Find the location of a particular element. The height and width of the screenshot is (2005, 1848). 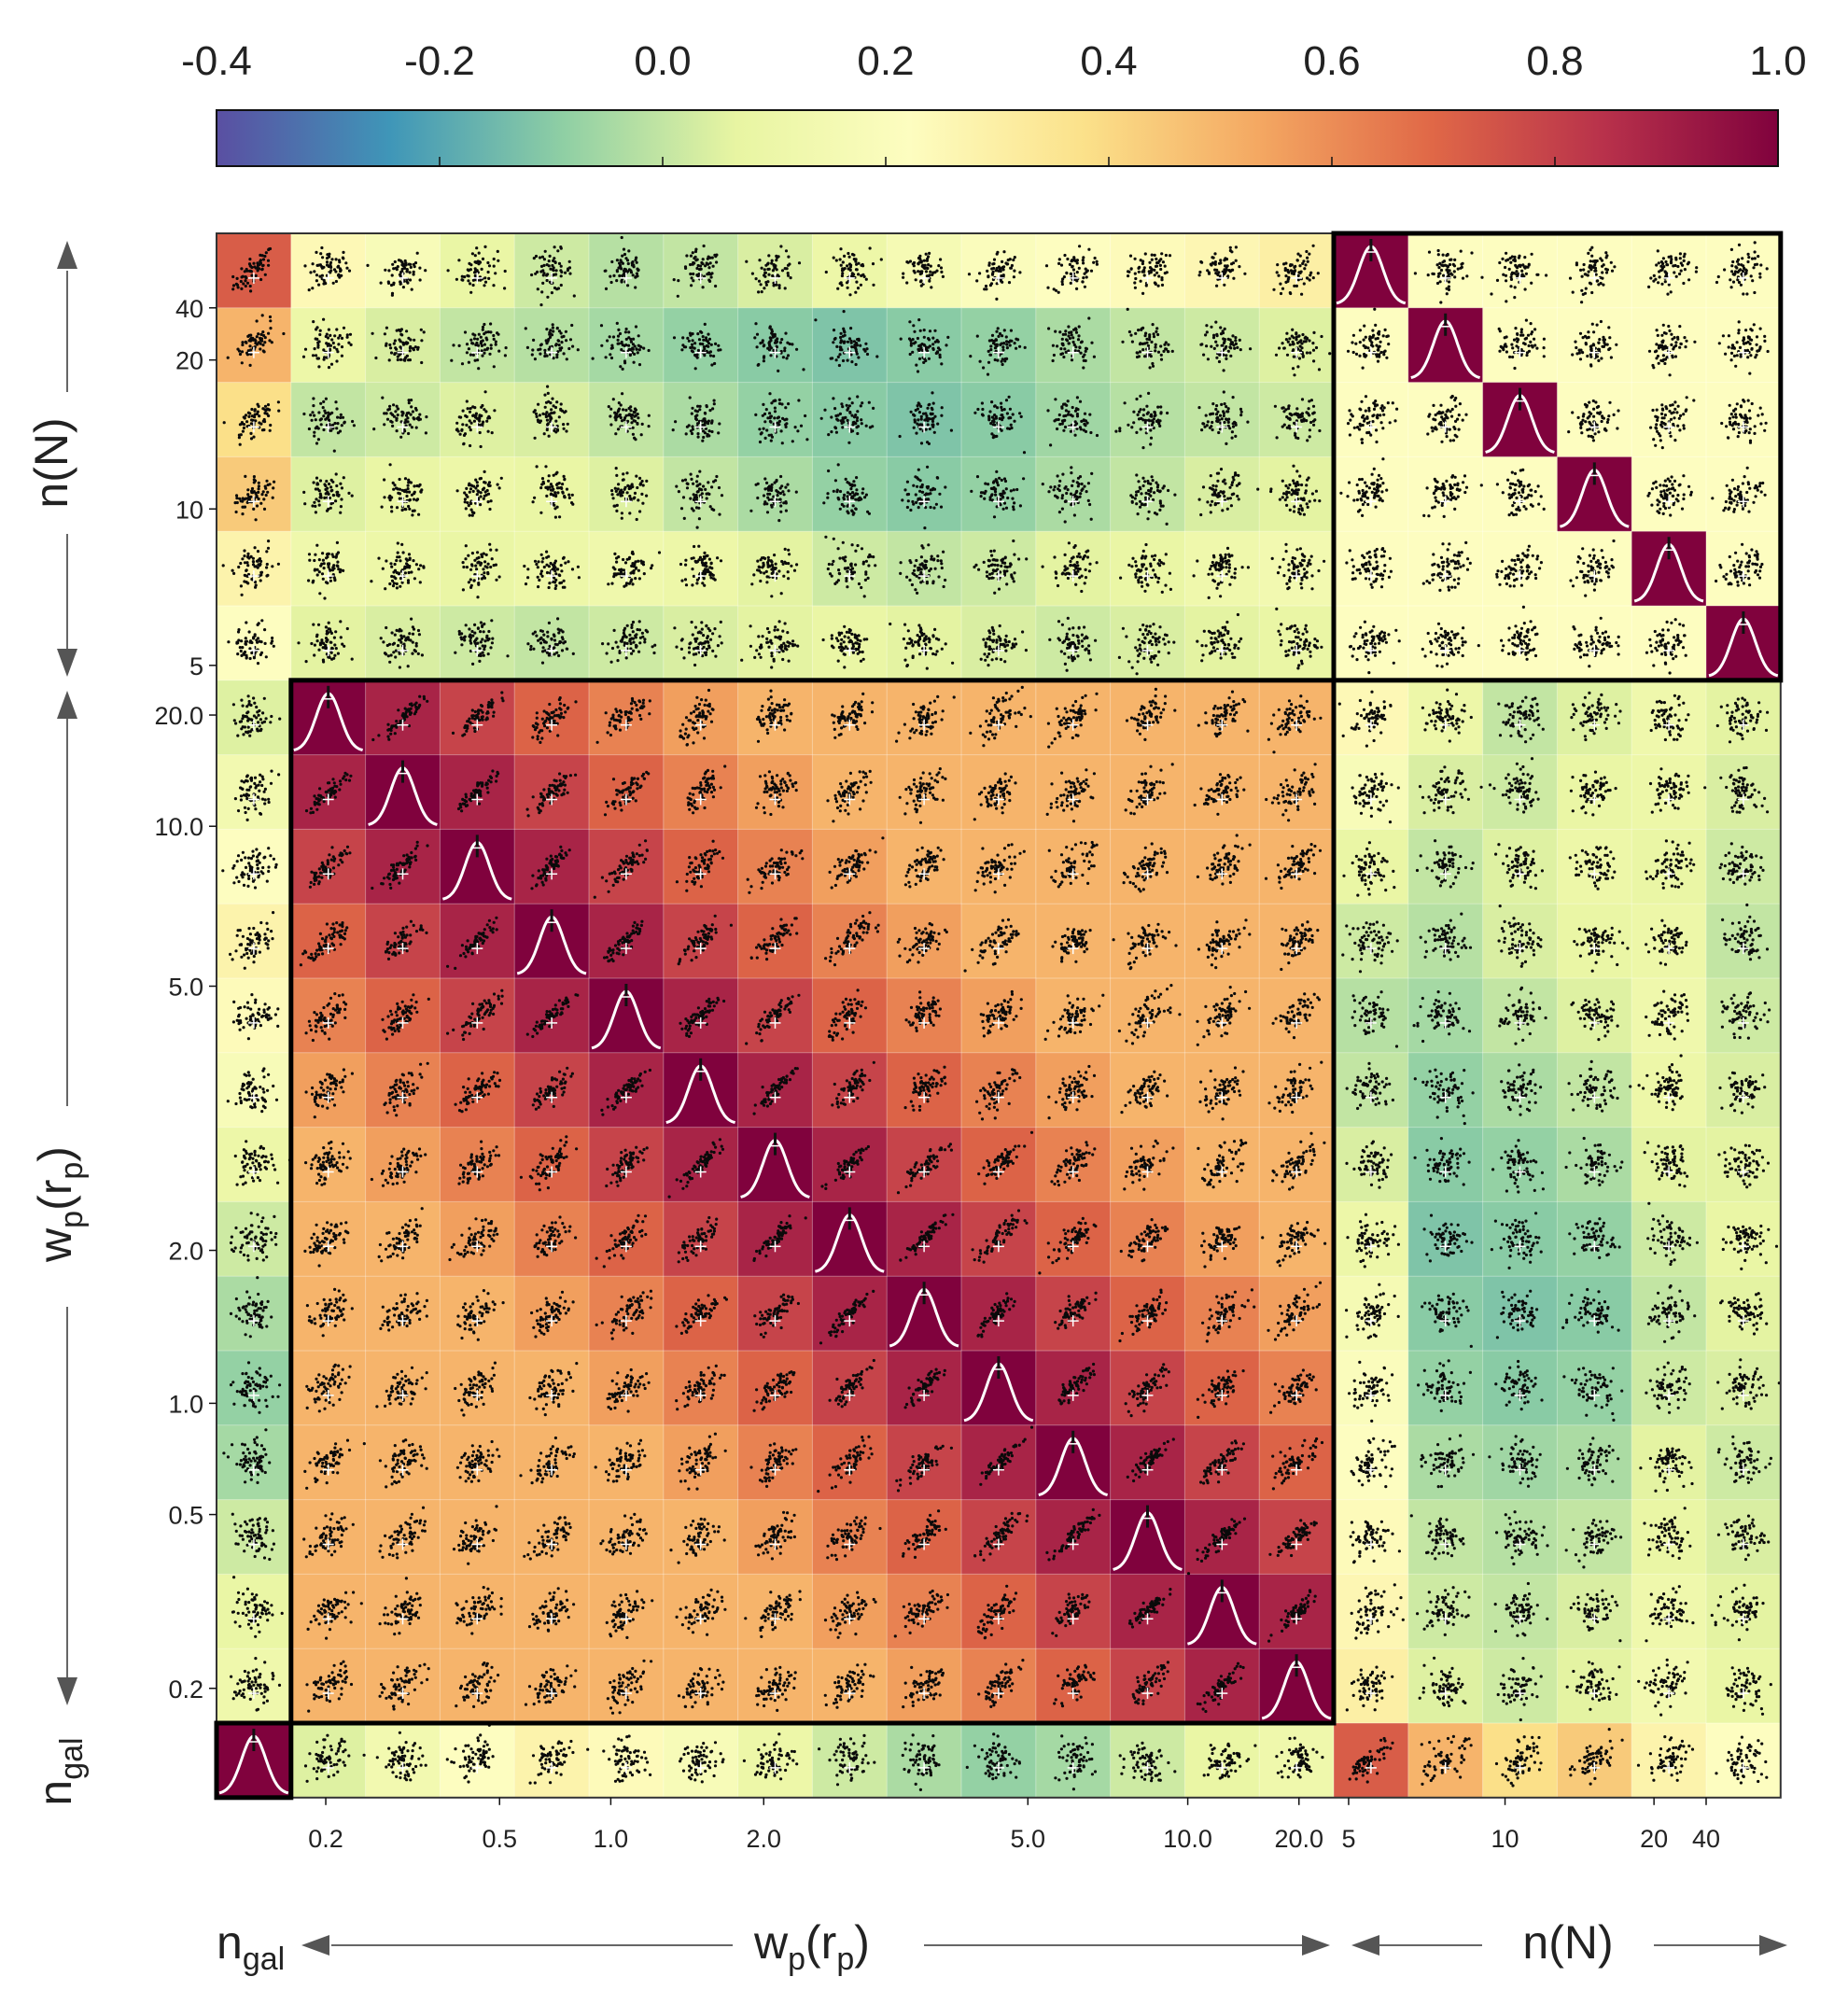

y-tick-label-wp: 1.0 is located at coordinates (185, 1404).